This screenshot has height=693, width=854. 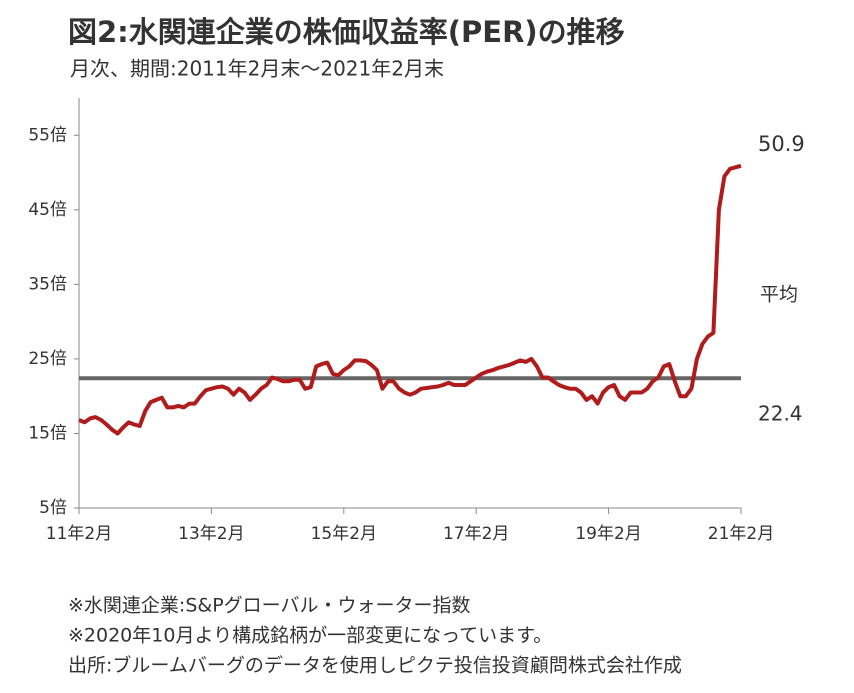 What do you see at coordinates (346, 32) in the screenshot?
I see `chart-title: 図2:水関連企業の株価収益率(PER)の推移` at bounding box center [346, 32].